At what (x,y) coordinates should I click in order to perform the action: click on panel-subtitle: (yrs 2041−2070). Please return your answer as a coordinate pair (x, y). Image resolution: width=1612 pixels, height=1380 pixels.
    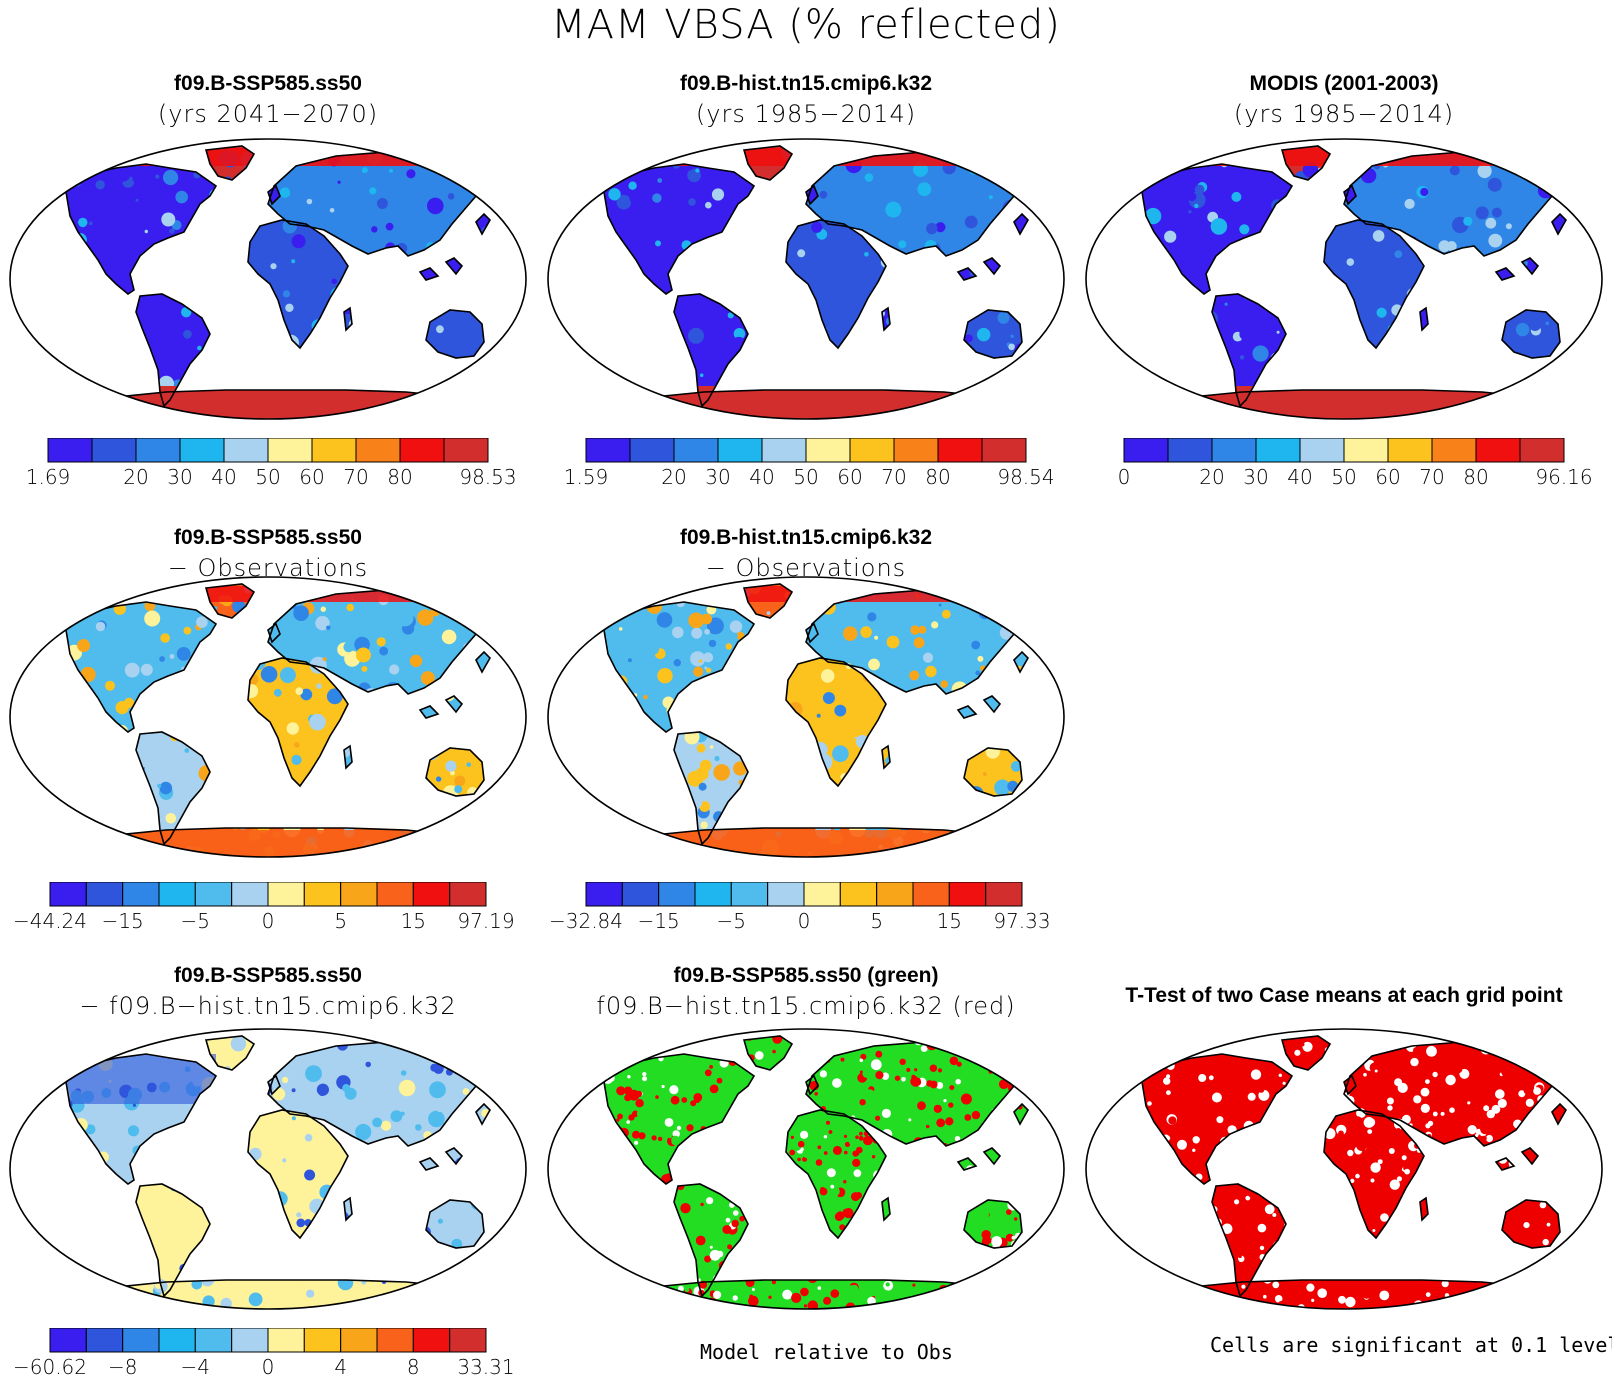
    Looking at the image, I should click on (268, 114).